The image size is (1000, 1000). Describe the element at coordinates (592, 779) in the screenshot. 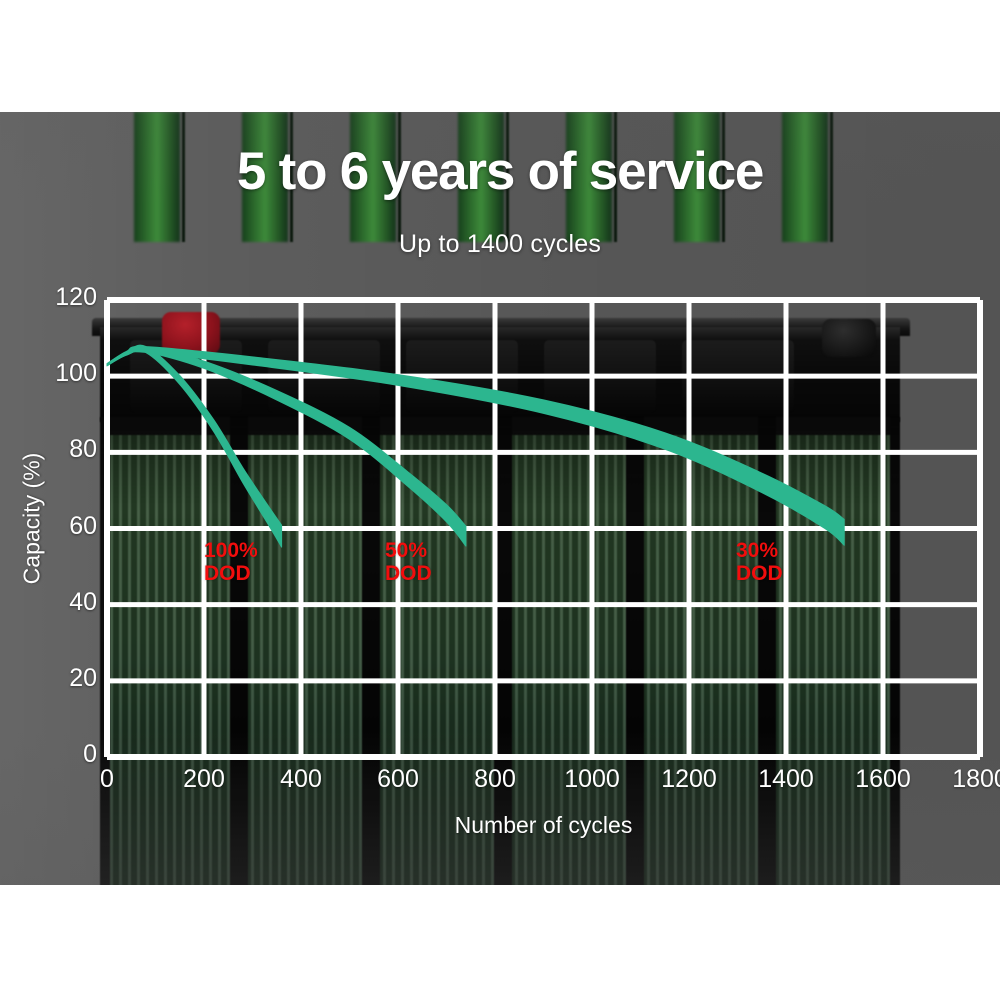

I see `x-tick-label: 1000` at that location.